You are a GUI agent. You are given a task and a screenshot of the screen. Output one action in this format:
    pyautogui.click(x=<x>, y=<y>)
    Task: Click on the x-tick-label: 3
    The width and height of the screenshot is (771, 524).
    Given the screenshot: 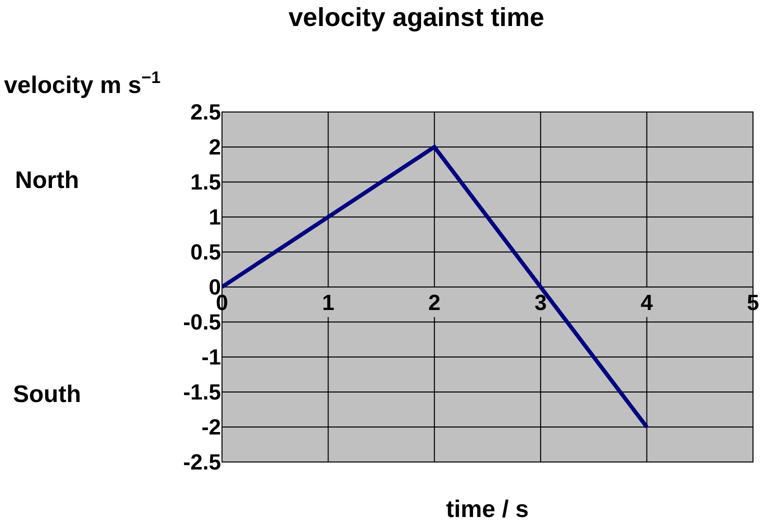 What is the action you would take?
    pyautogui.click(x=540, y=302)
    